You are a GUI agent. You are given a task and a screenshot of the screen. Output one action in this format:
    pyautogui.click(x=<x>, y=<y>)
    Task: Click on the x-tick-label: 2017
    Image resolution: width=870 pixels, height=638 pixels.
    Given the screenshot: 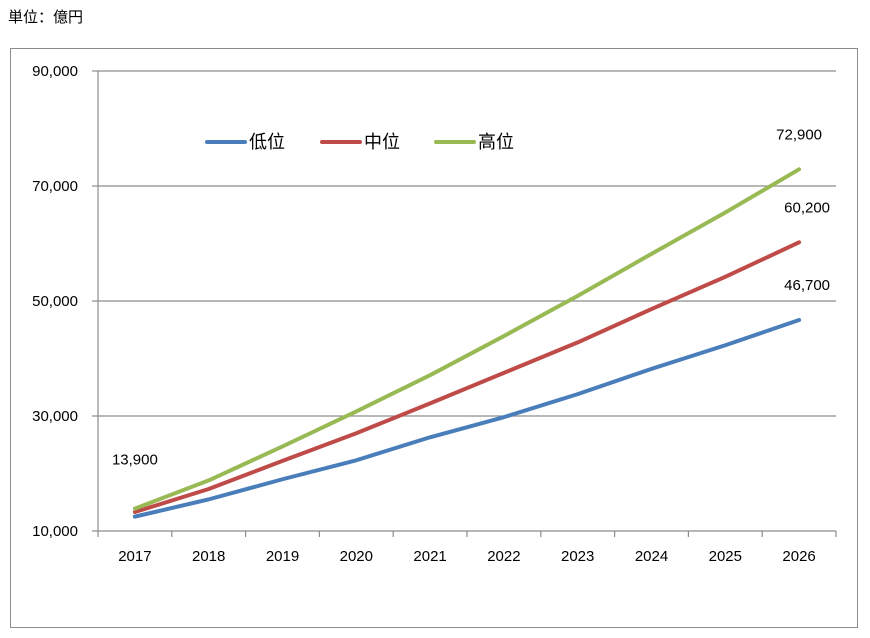 What is the action you would take?
    pyautogui.click(x=134, y=556)
    